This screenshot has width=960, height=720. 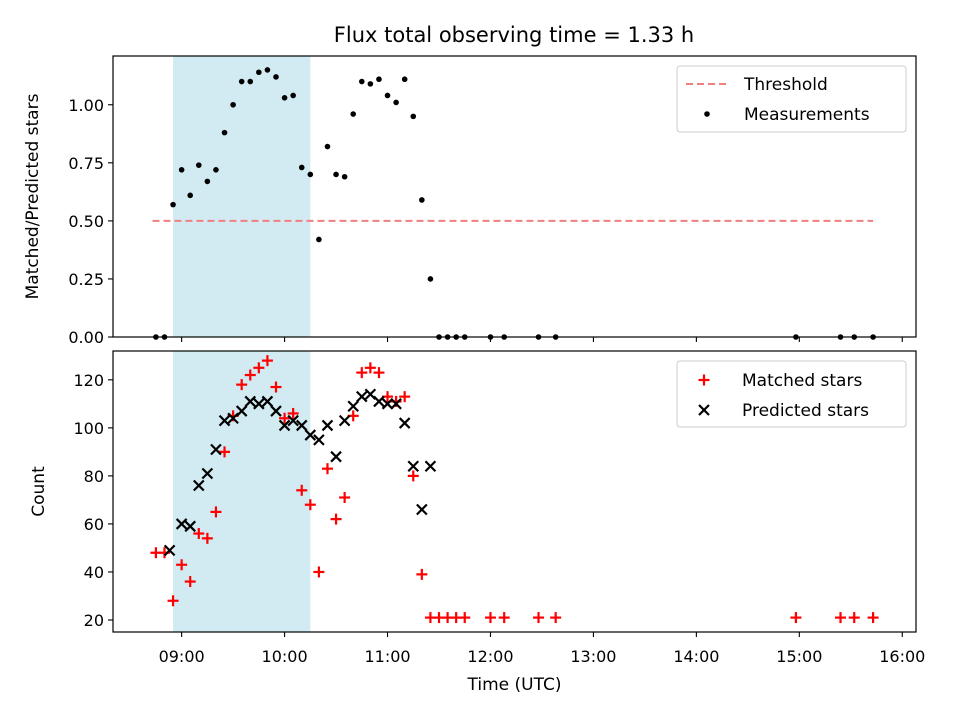 What do you see at coordinates (242, 196) in the screenshot?
I see `observing-window-shade-top` at bounding box center [242, 196].